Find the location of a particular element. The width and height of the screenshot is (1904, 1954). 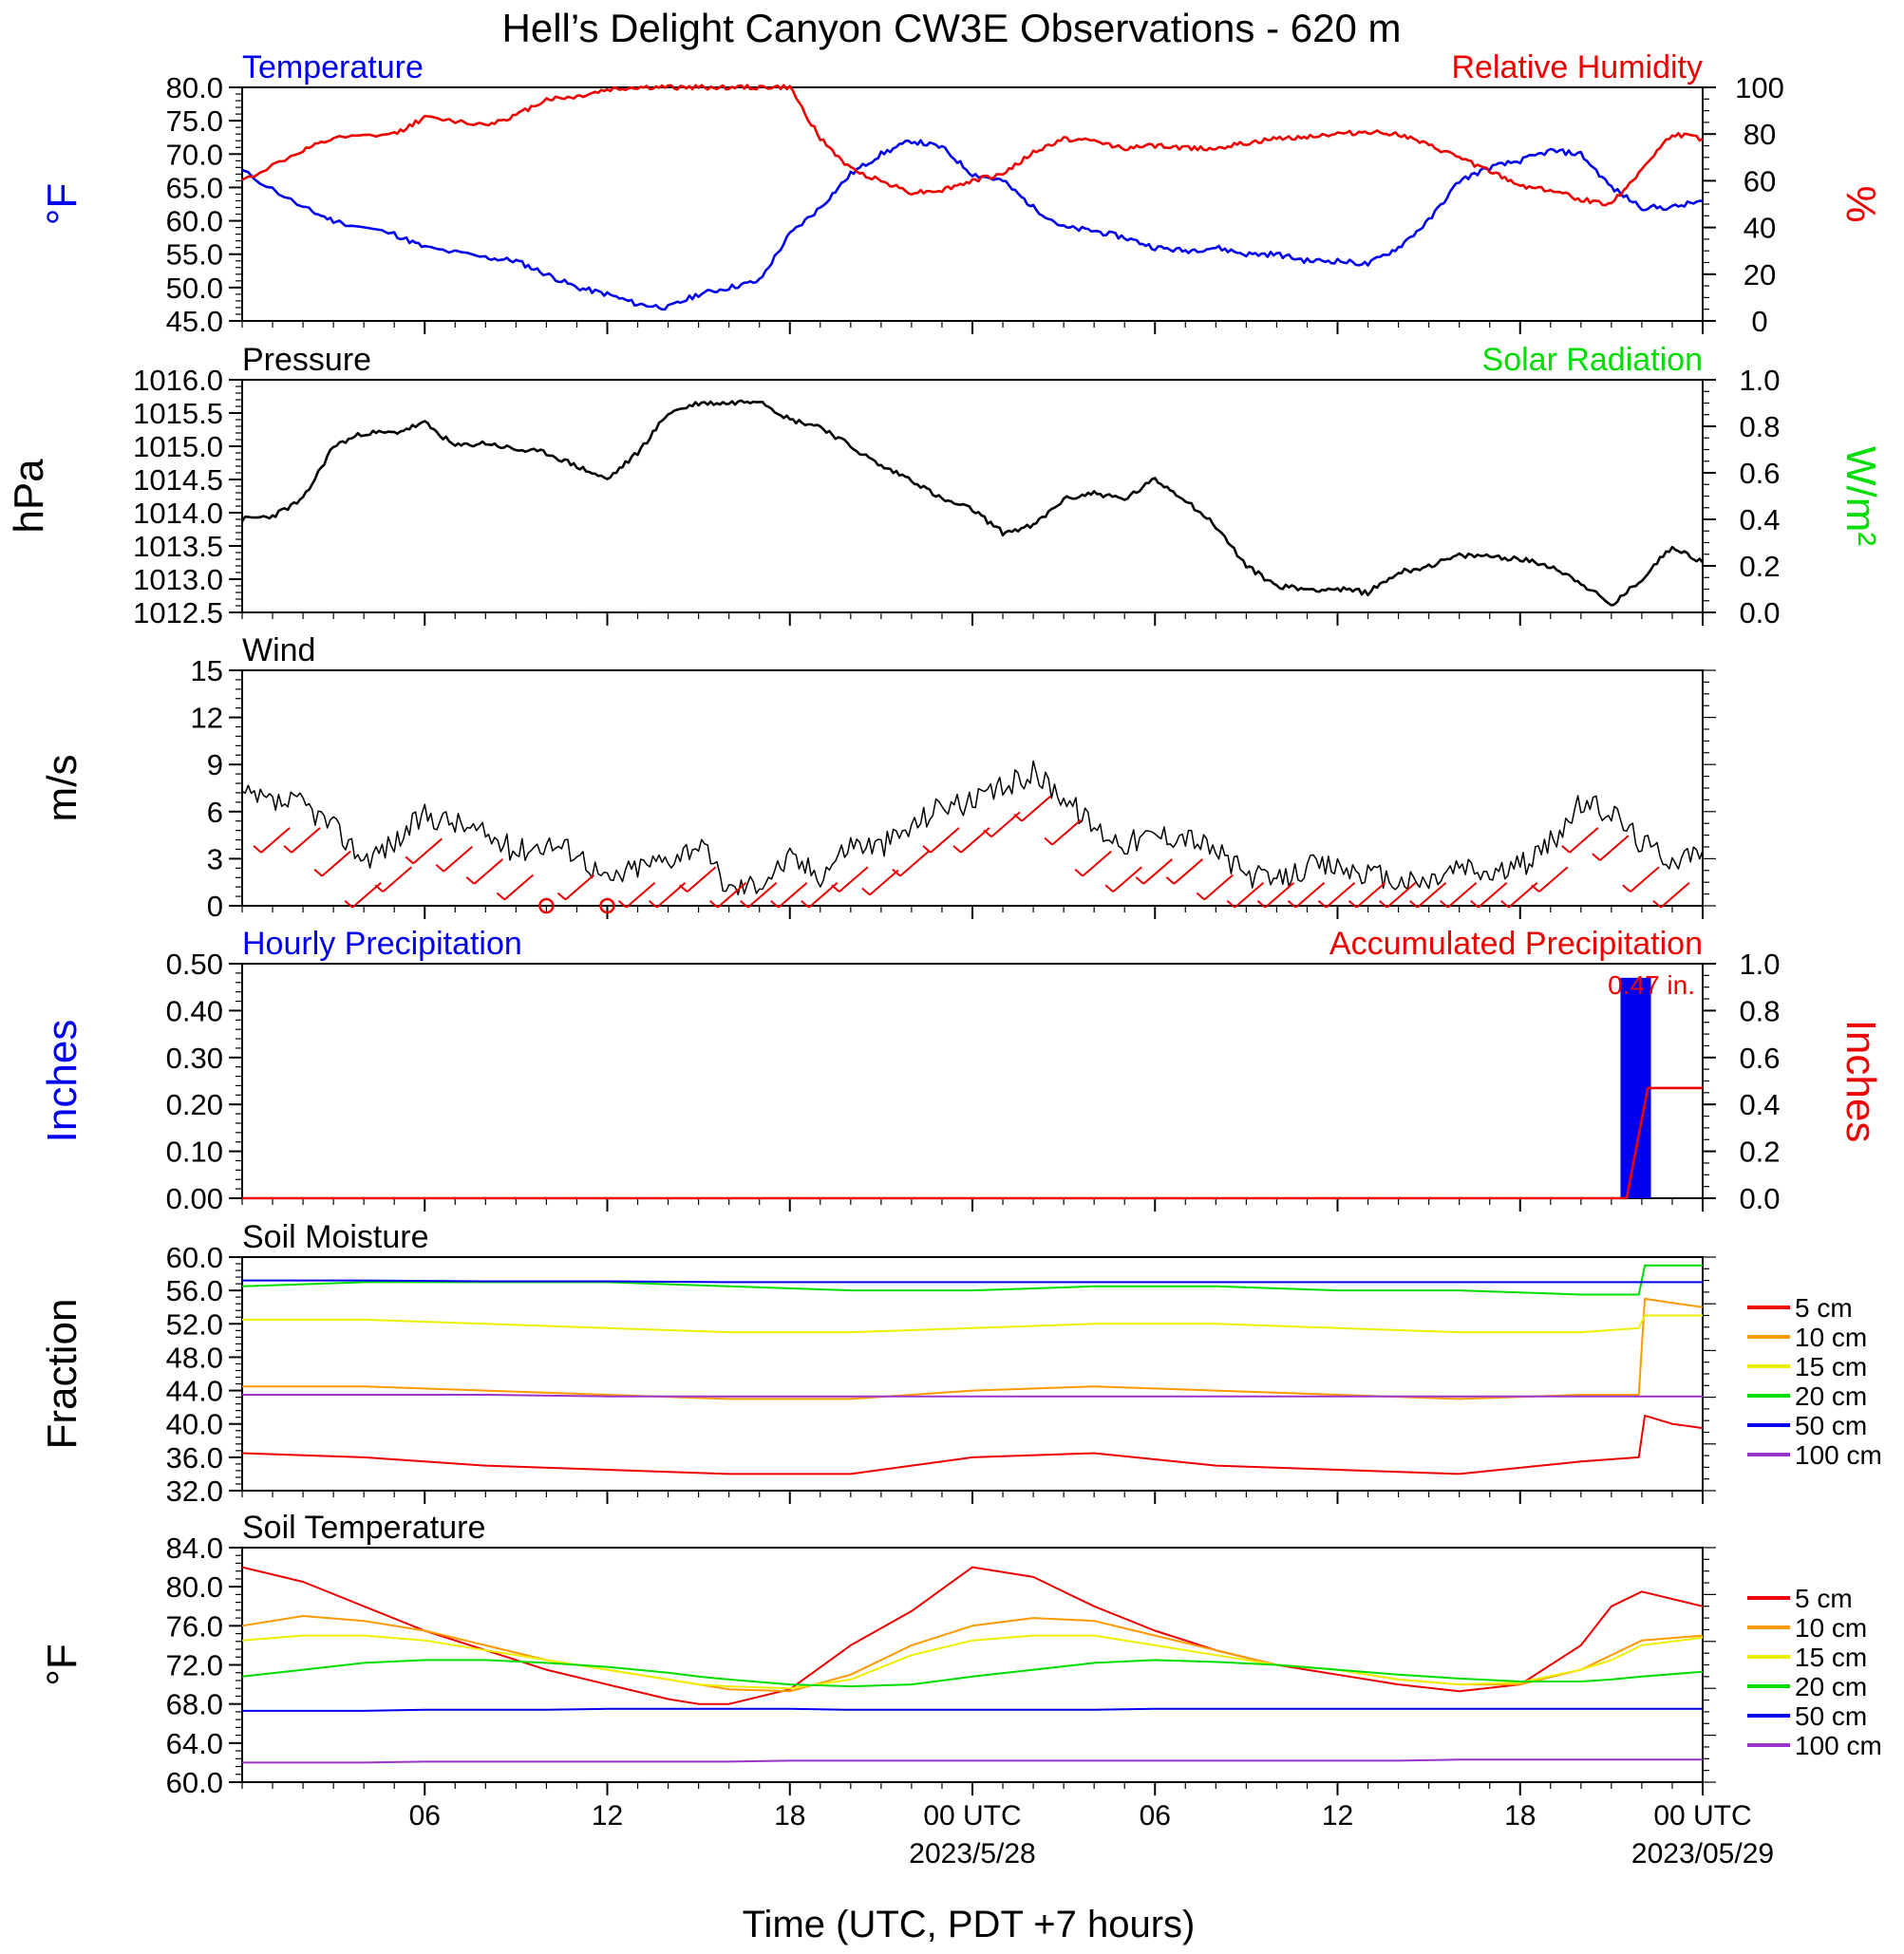

y-tick-label: 55.0 is located at coordinates (195, 255).